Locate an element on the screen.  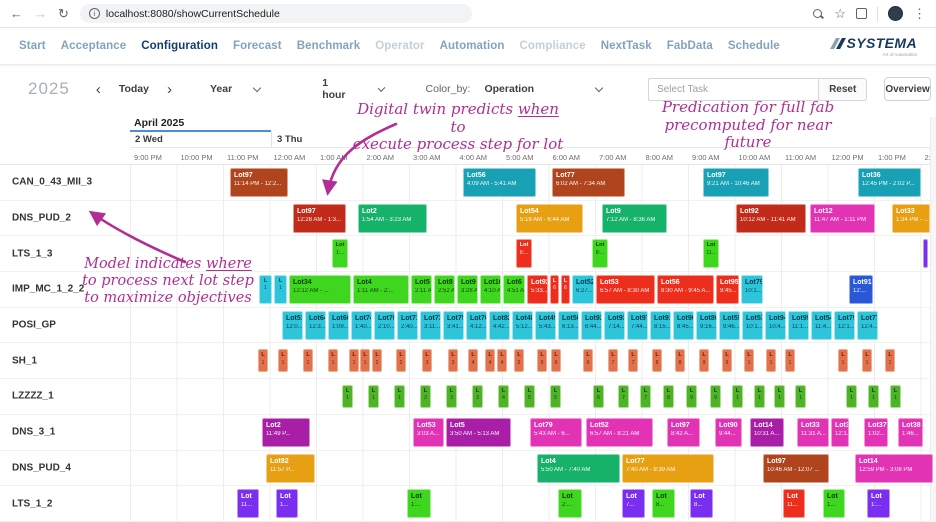
lot-block: Lot92 10:12 AM - 11:41 AM is located at coordinates (771, 218).